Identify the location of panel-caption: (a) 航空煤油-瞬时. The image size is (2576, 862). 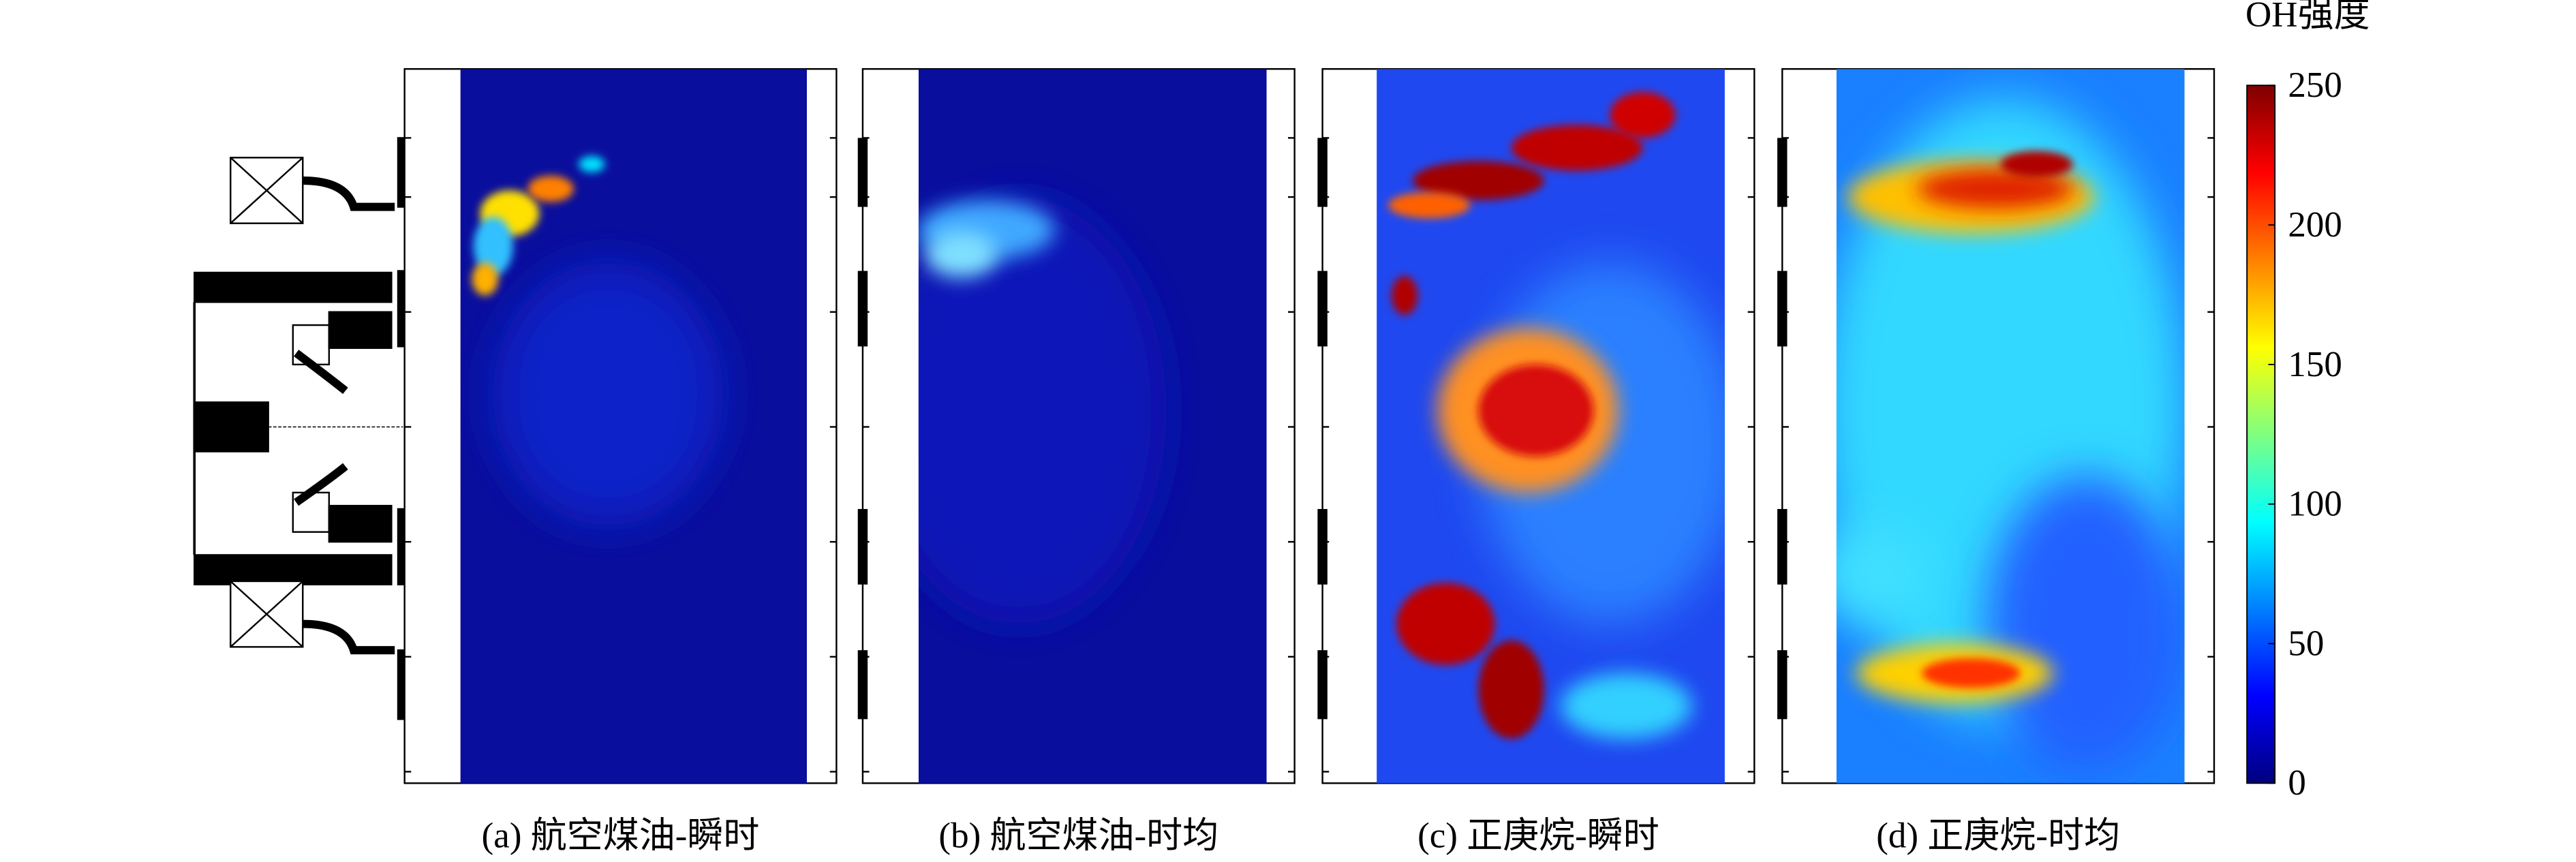
(621, 835).